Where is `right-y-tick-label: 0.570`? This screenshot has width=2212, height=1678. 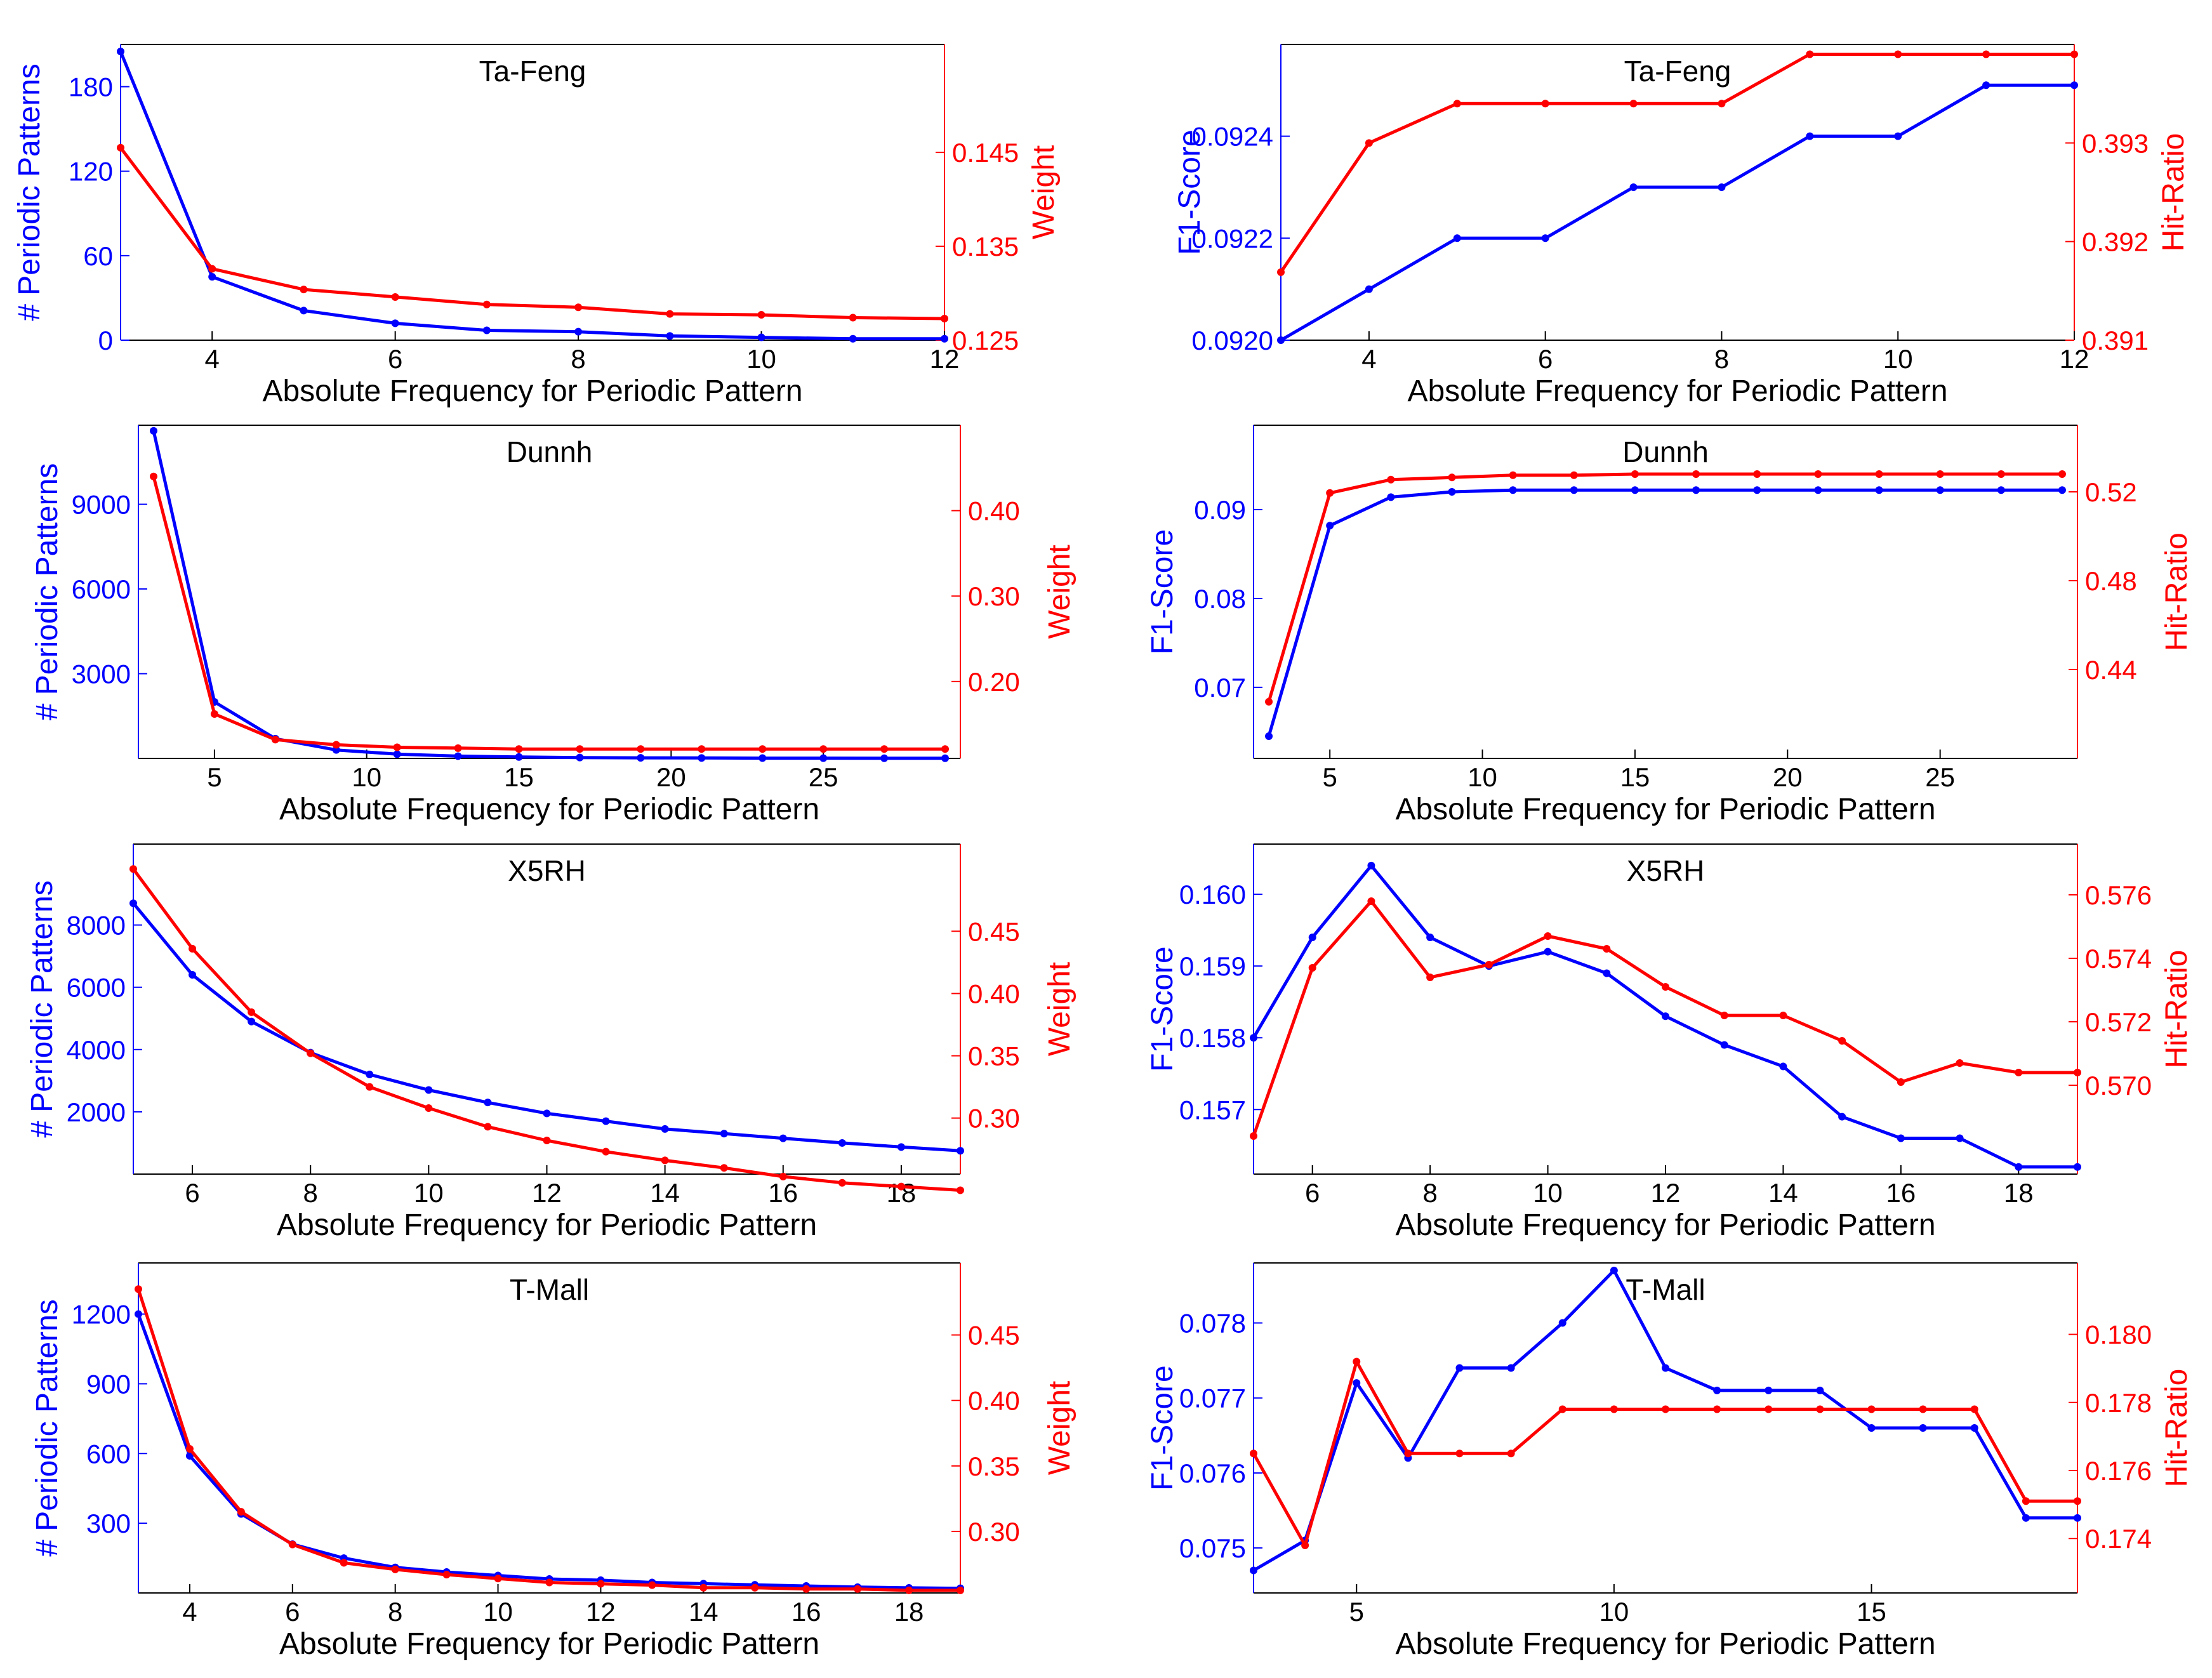
right-y-tick-label: 0.570 is located at coordinates (2118, 1085).